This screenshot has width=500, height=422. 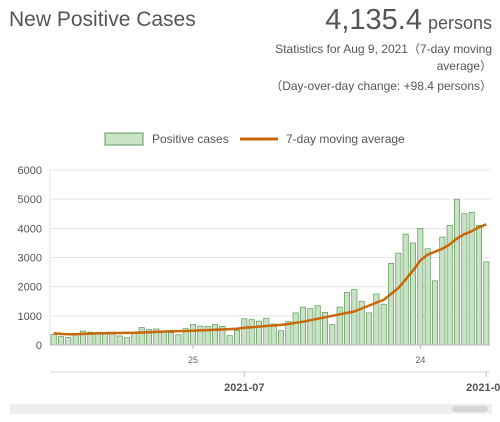 What do you see at coordinates (30, 229) in the screenshot?
I see `y-tick-label: 4000` at bounding box center [30, 229].